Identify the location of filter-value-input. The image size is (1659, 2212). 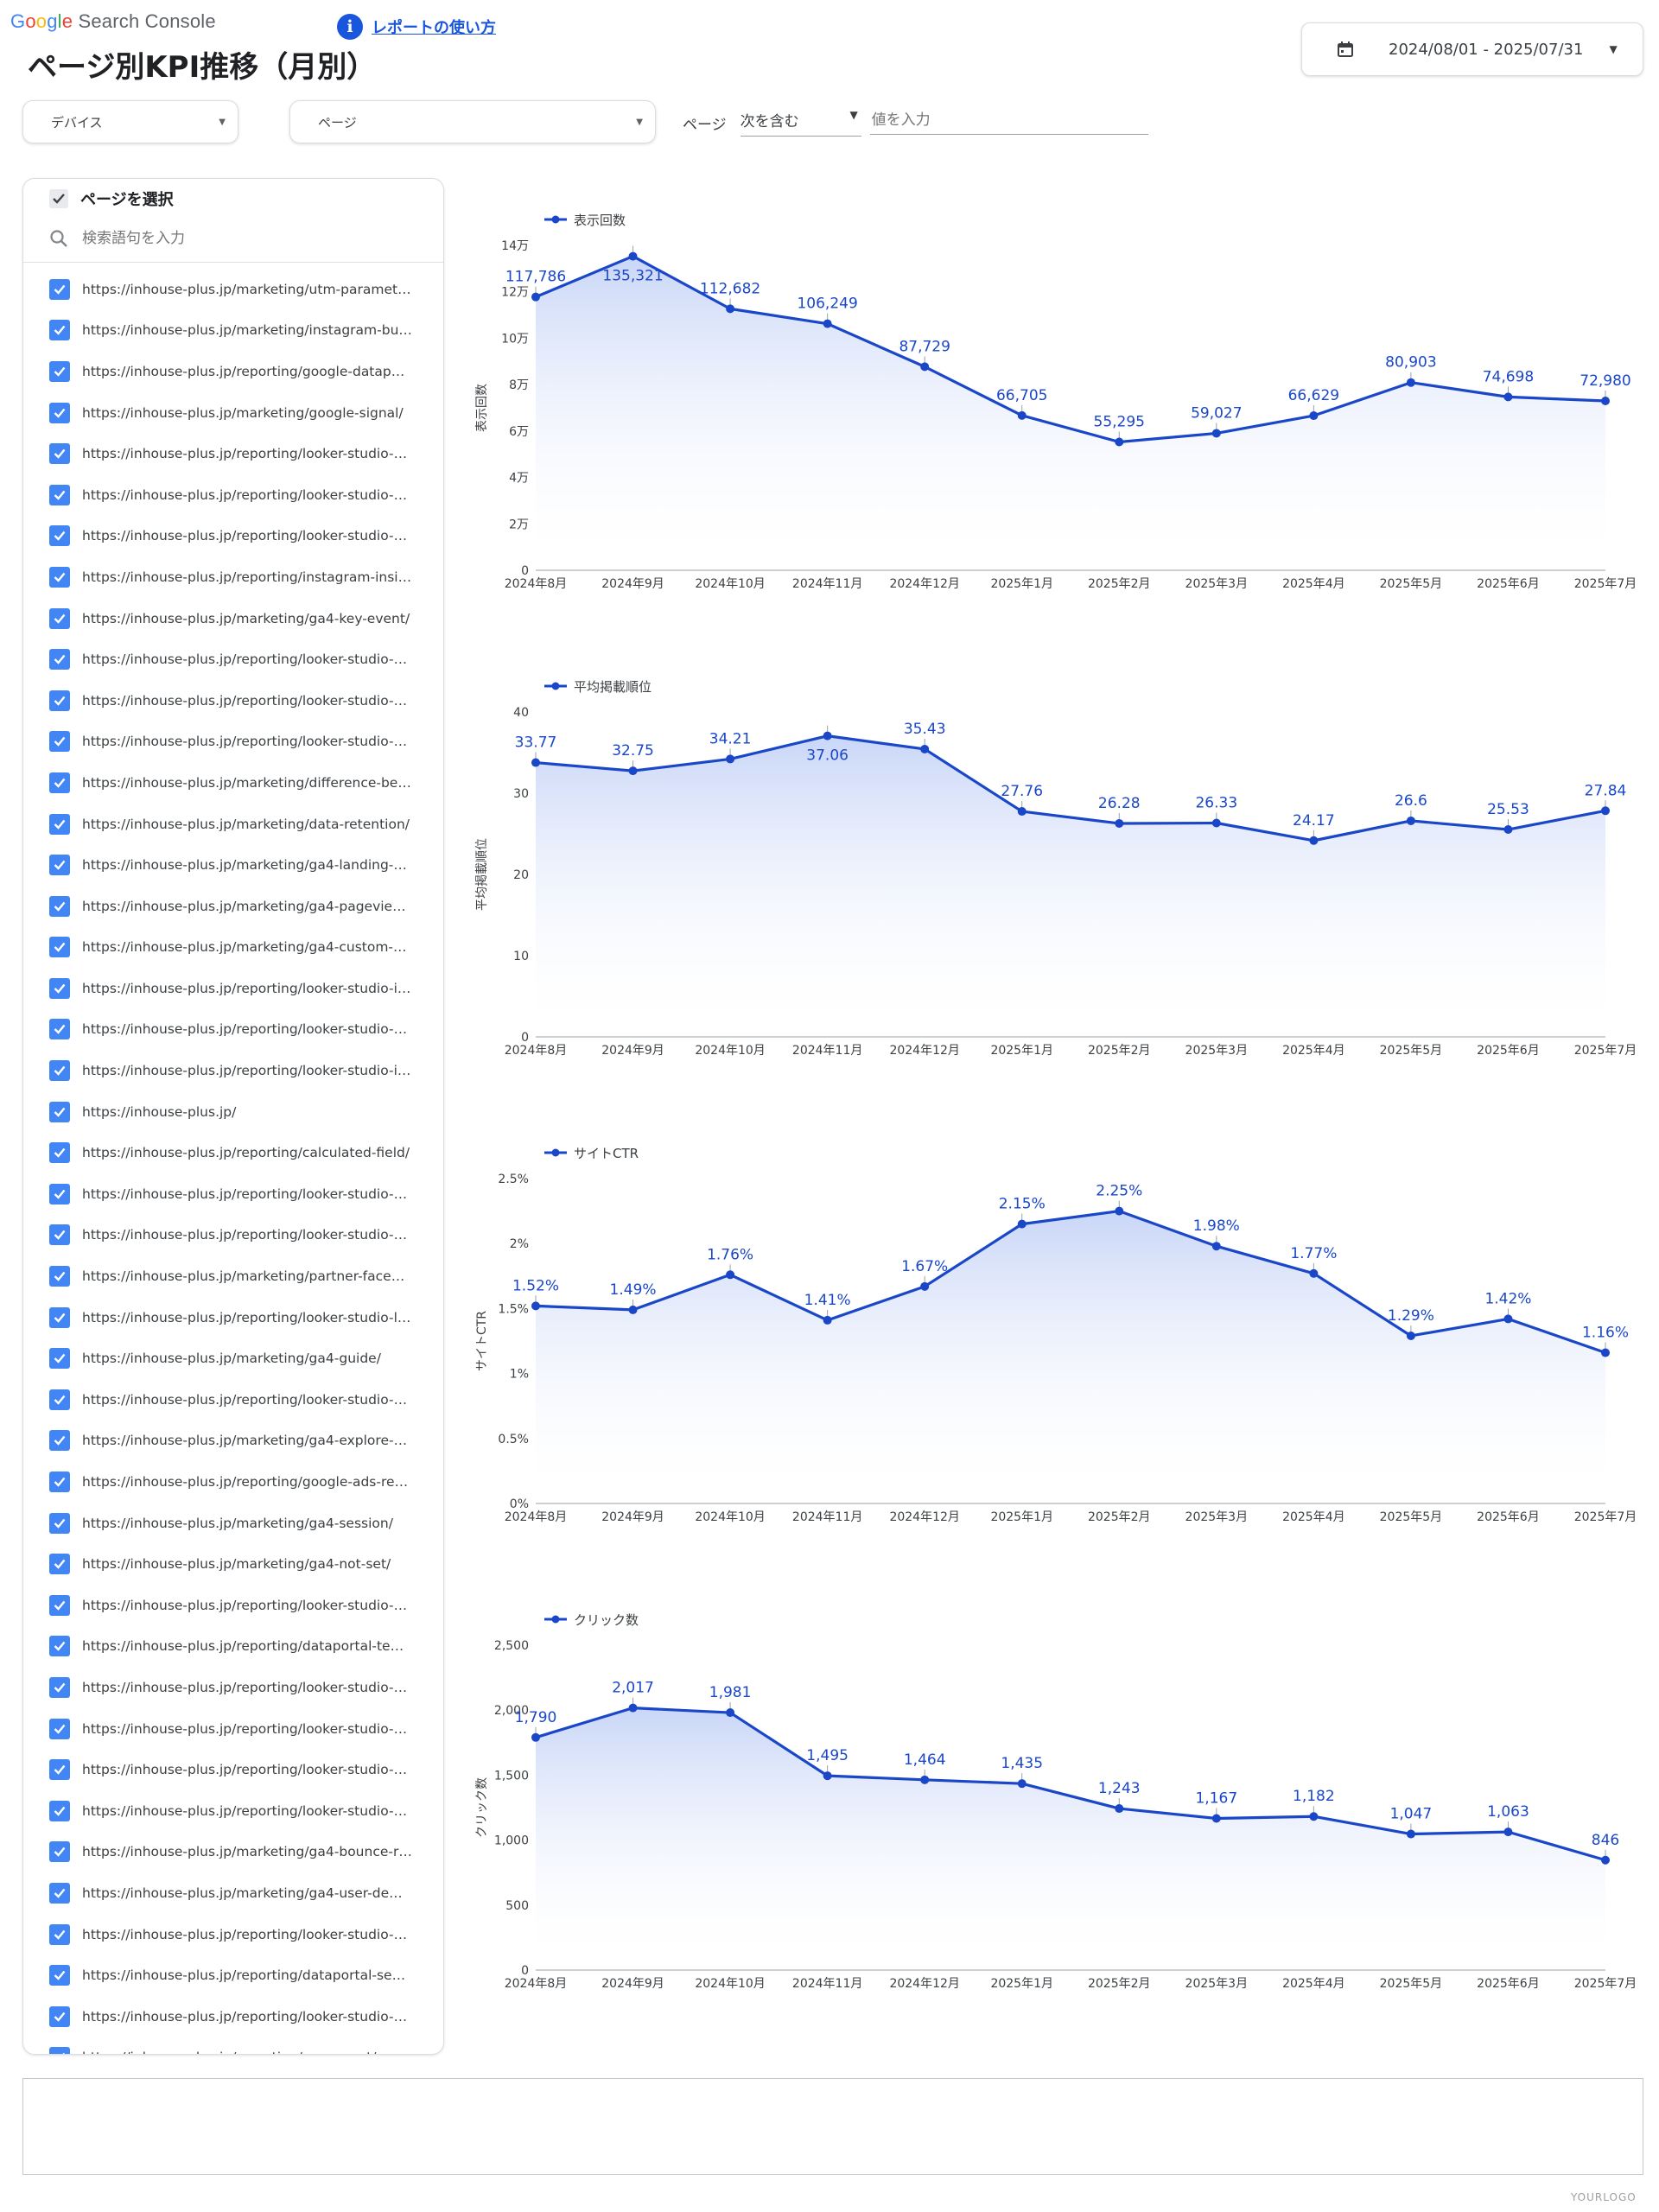
(1008, 123).